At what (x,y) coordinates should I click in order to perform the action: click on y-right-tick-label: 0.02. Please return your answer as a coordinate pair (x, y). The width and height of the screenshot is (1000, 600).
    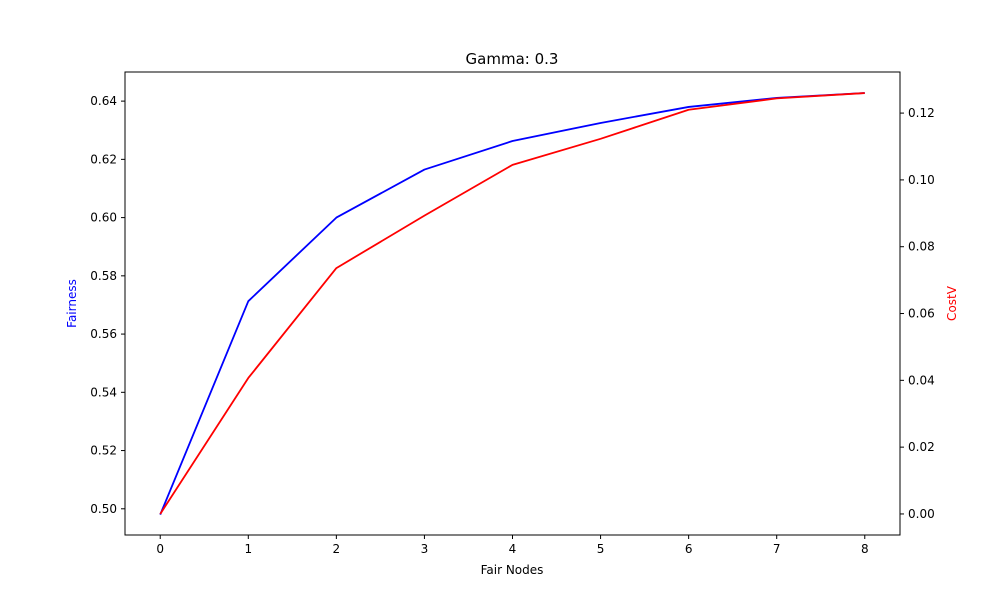
    Looking at the image, I should click on (921, 447).